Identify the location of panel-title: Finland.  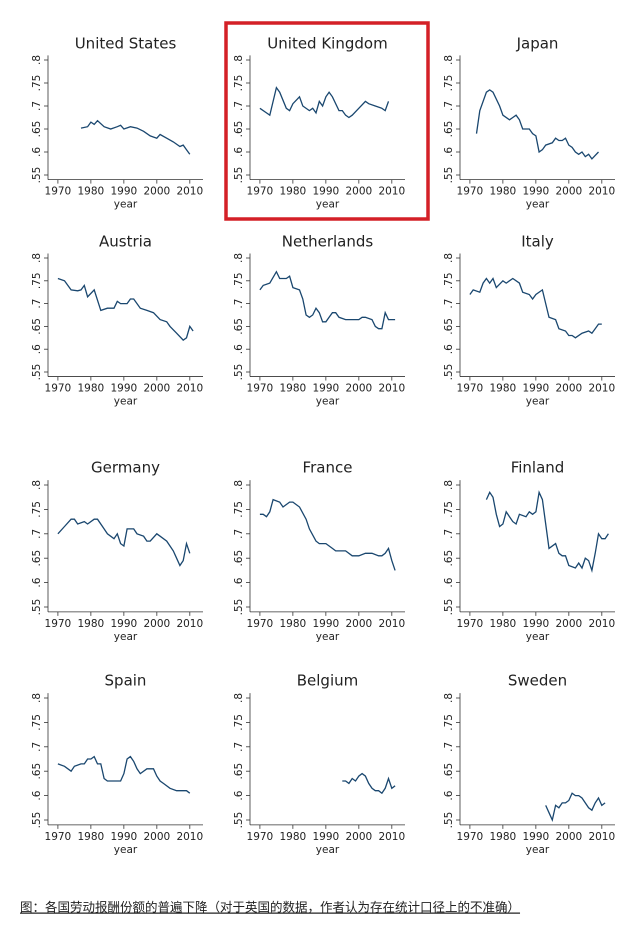
(538, 468).